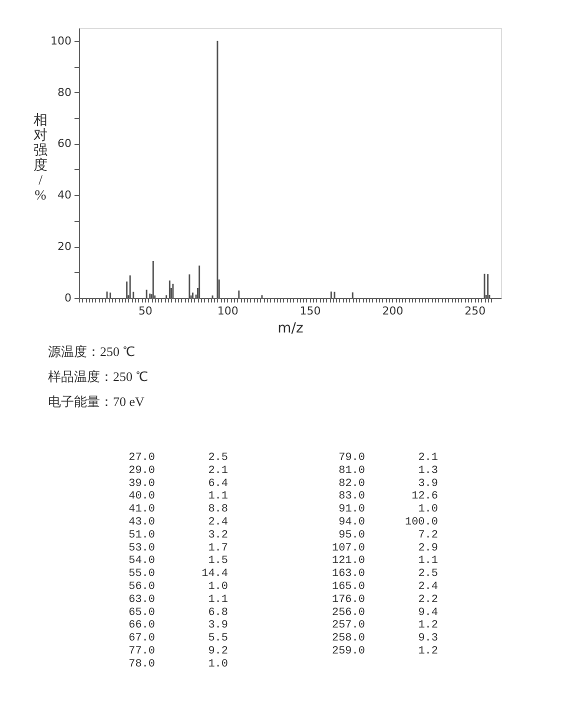  What do you see at coordinates (61, 41) in the screenshot?
I see `y-tick-label: 100` at bounding box center [61, 41].